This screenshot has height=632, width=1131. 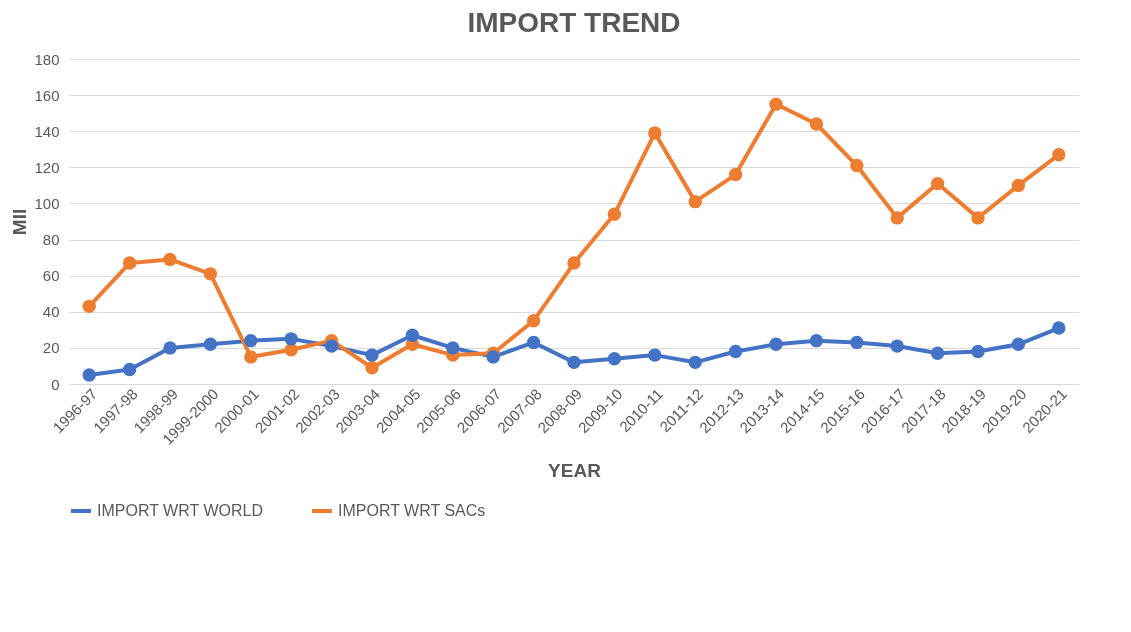 What do you see at coordinates (47, 167) in the screenshot?
I see `y-tick-label: 120` at bounding box center [47, 167].